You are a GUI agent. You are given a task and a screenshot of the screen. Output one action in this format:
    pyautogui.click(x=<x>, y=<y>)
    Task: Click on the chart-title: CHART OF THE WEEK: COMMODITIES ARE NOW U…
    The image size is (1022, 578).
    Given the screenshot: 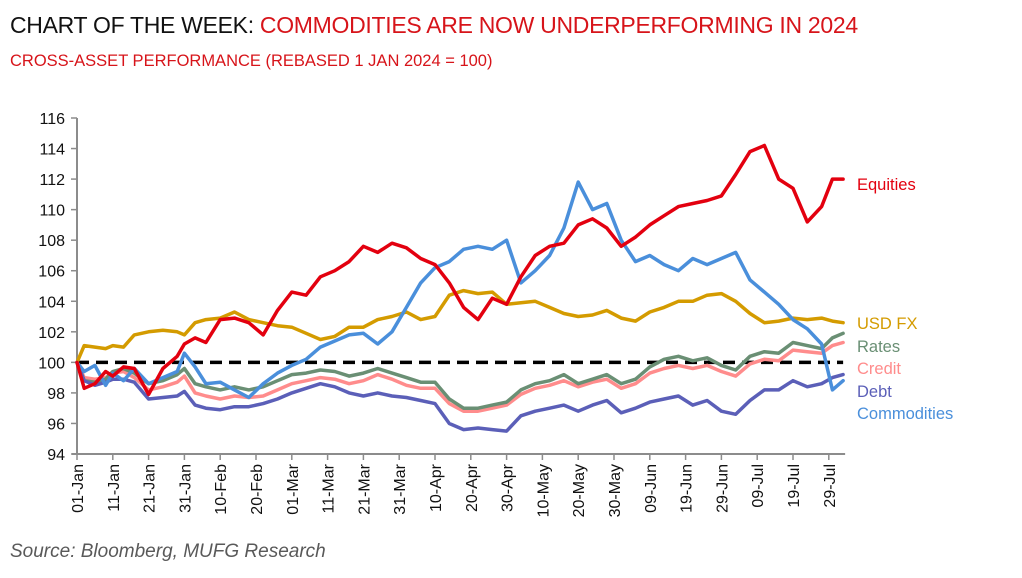 What is the action you would take?
    pyautogui.click(x=434, y=25)
    